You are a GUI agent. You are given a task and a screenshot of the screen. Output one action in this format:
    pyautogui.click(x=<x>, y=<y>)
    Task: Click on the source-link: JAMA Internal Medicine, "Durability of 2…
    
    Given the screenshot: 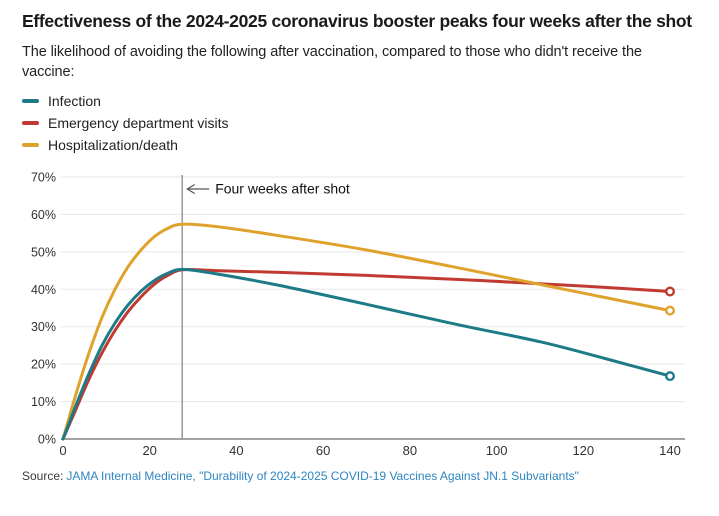 What is the action you would take?
    pyautogui.click(x=322, y=476)
    